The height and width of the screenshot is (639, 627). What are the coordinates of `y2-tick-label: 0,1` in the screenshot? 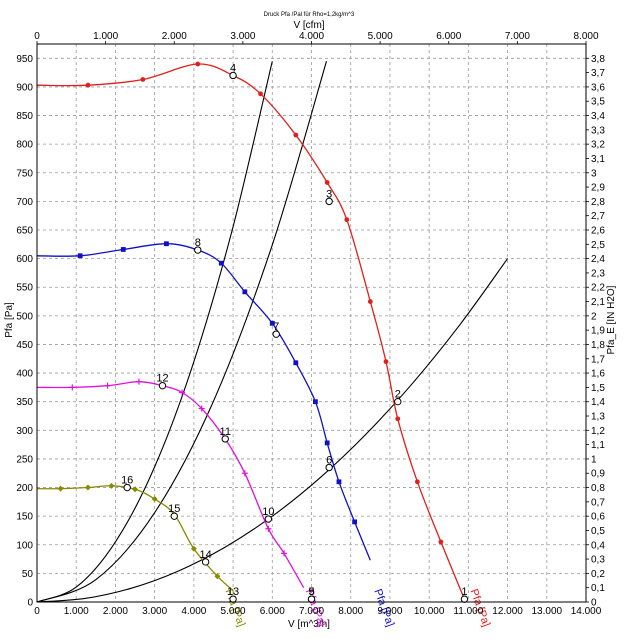 It's located at (598, 588).